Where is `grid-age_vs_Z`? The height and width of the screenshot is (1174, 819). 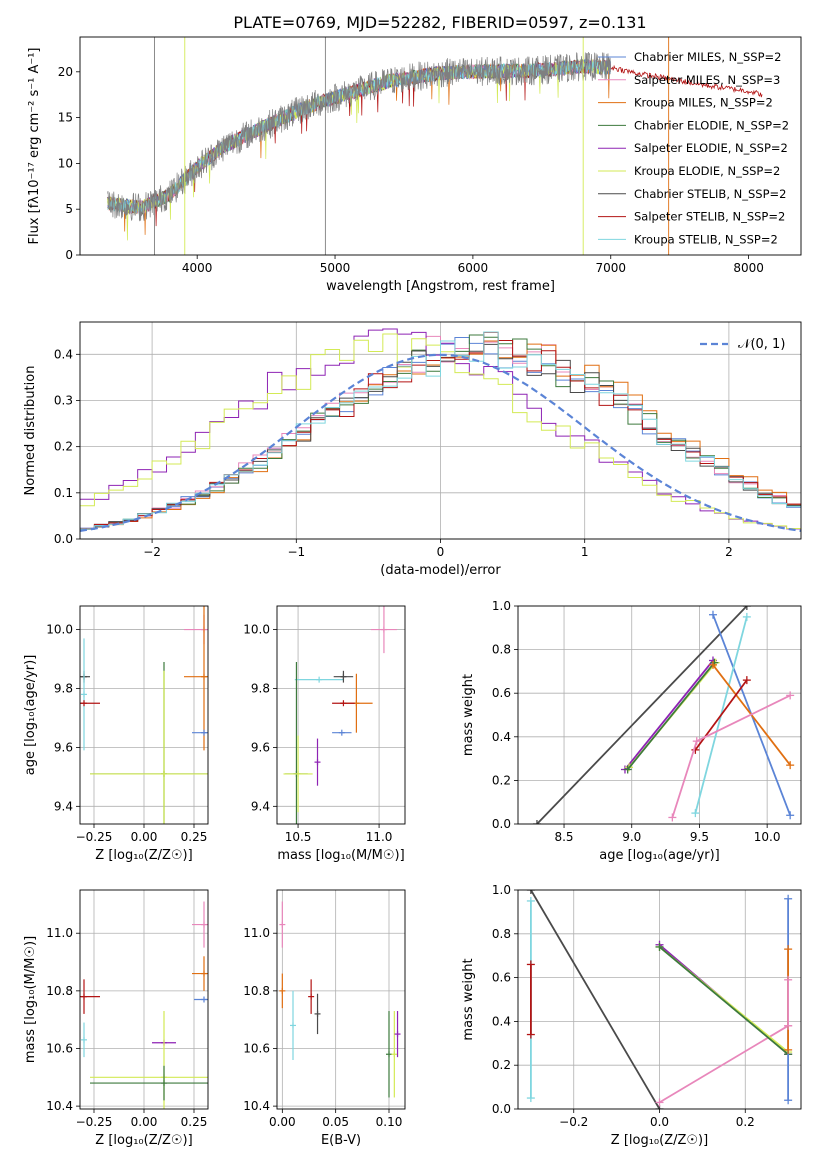
grid-age_vs_Z is located at coordinates (144, 715).